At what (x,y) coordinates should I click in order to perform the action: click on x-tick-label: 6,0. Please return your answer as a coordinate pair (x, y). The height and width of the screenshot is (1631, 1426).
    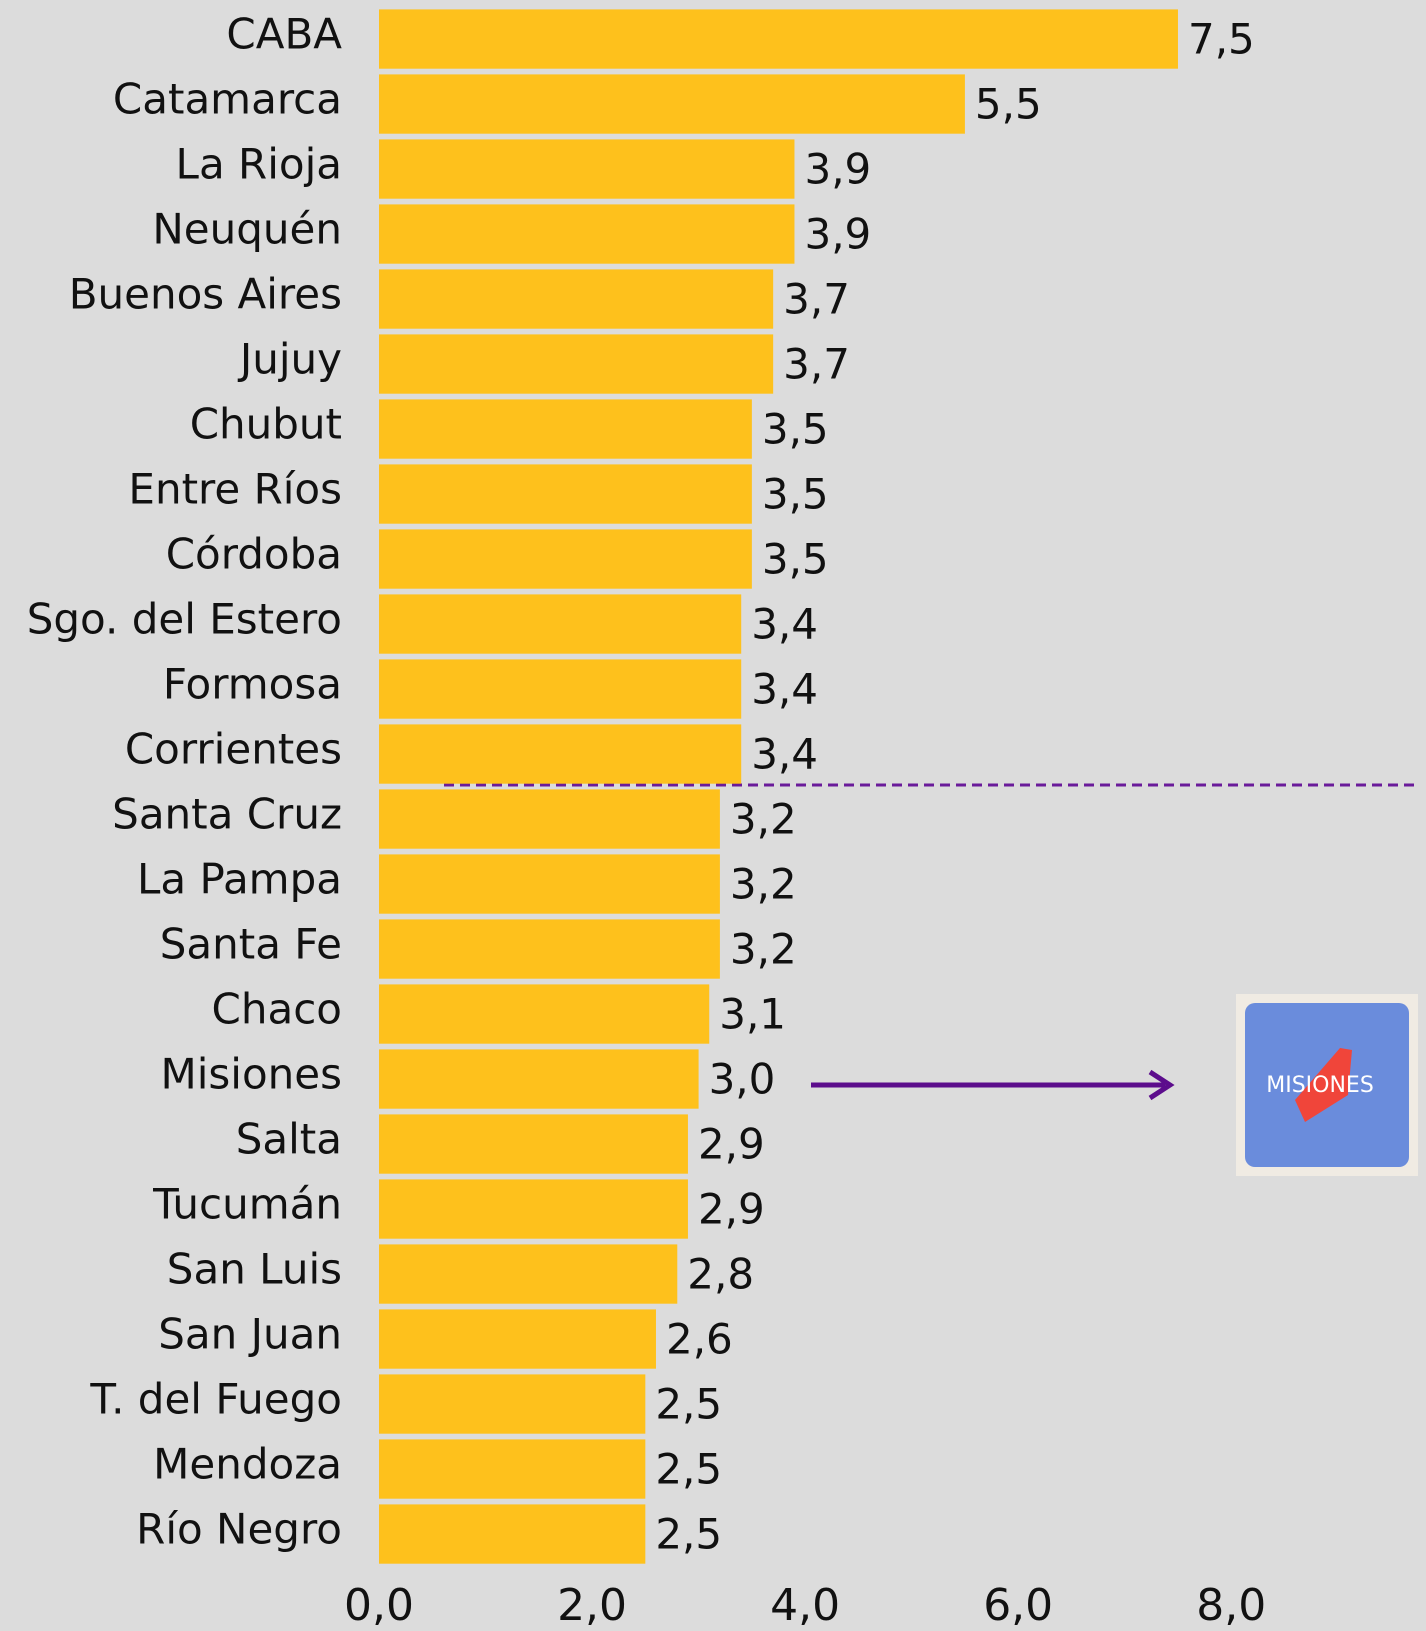
    Looking at the image, I should click on (1018, 1605).